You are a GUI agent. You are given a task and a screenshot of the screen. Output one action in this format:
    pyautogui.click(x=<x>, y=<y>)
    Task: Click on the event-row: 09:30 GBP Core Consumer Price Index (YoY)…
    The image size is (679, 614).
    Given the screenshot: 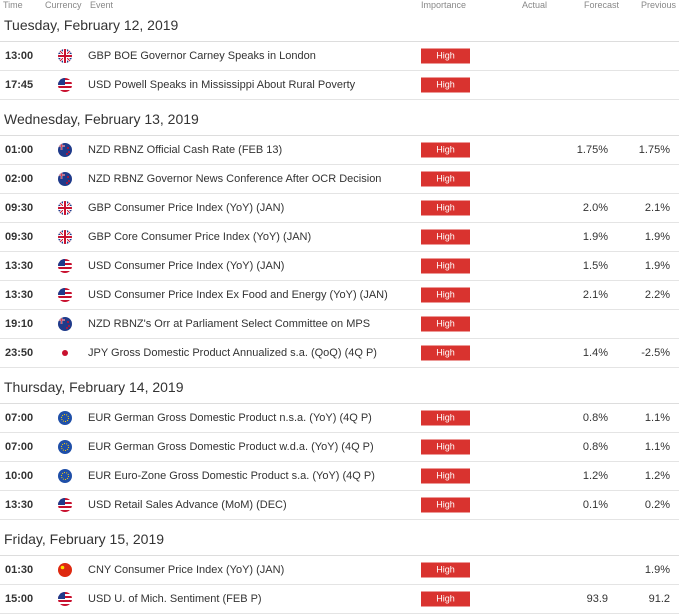 What is the action you would take?
    pyautogui.click(x=339, y=237)
    